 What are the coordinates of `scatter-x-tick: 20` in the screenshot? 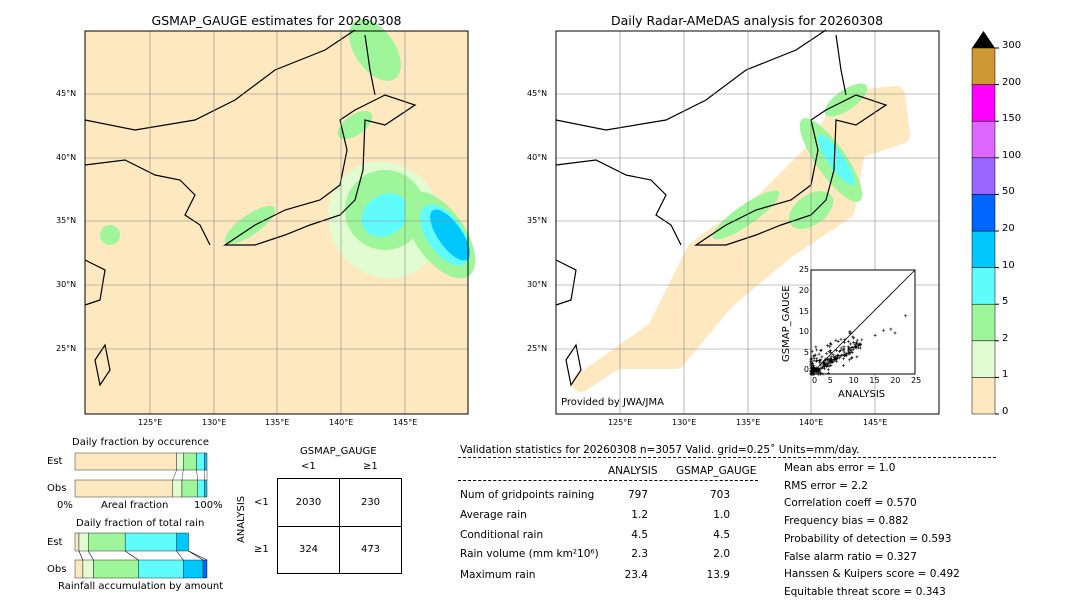 It's located at (895, 380).